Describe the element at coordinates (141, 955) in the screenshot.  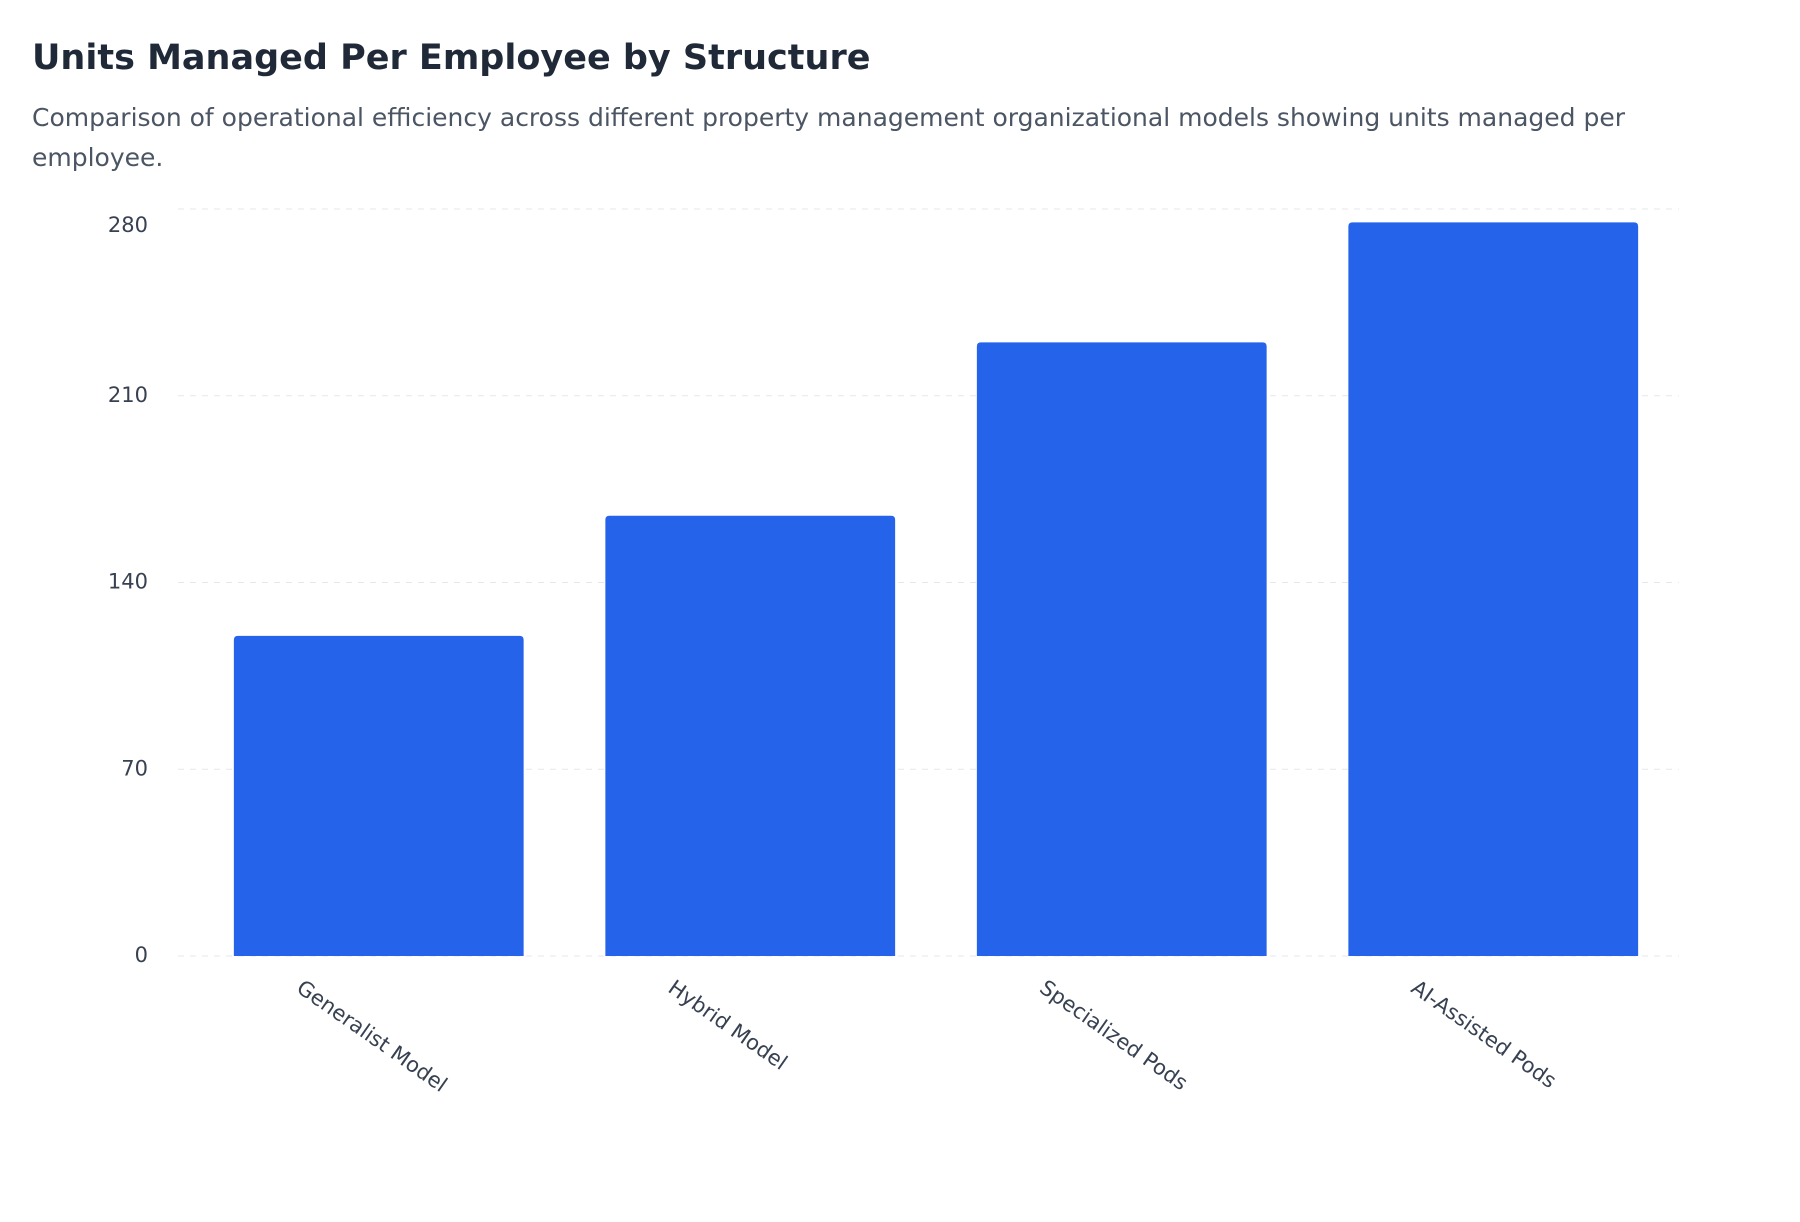
I see `y-tick-label: 0` at that location.